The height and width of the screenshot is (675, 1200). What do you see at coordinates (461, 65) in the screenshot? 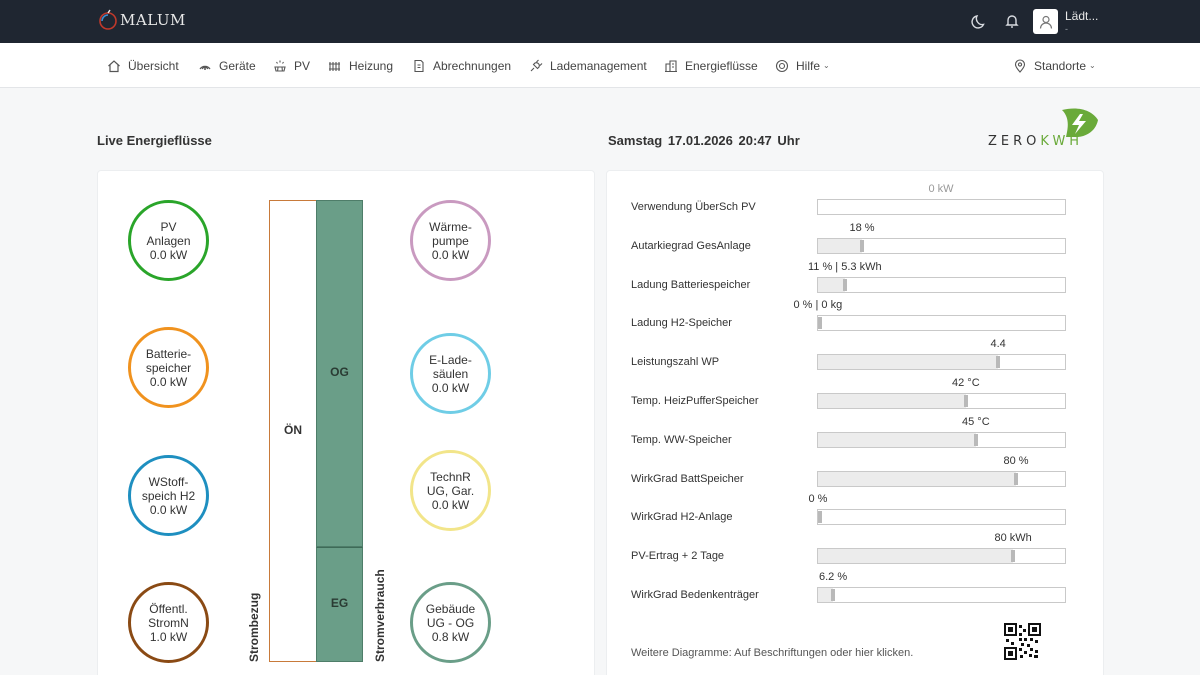
I see `nav-item-abrechnungen: Abrechnungen` at bounding box center [461, 65].